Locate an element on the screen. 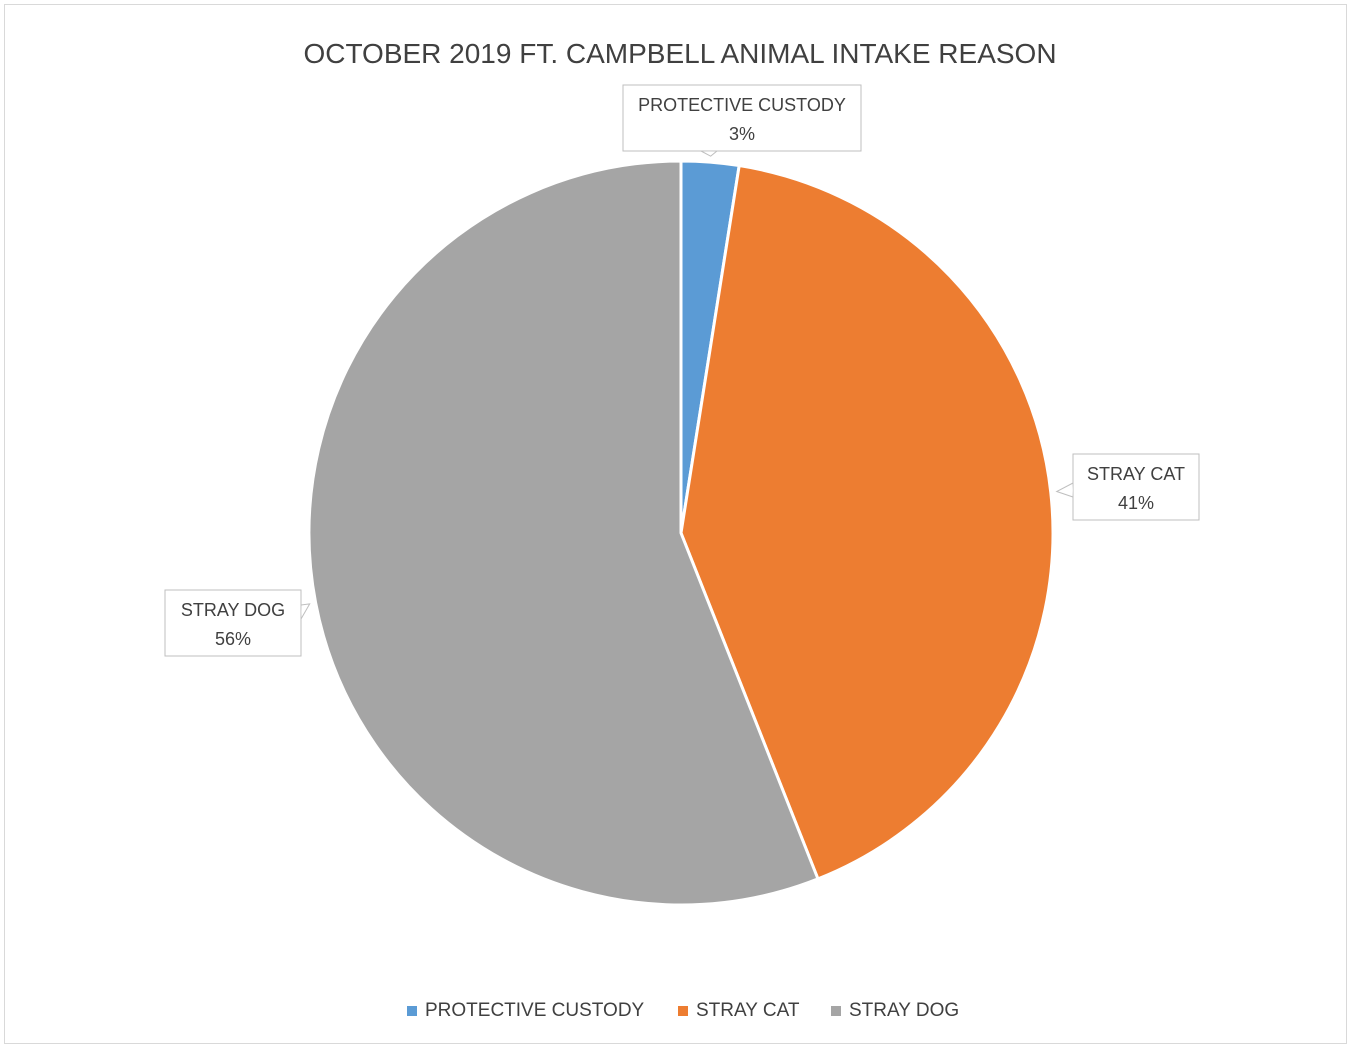 The image size is (1351, 1048). data-label-protective-custody: PROTECTIVE CUSTODY 3% is located at coordinates (742, 120).